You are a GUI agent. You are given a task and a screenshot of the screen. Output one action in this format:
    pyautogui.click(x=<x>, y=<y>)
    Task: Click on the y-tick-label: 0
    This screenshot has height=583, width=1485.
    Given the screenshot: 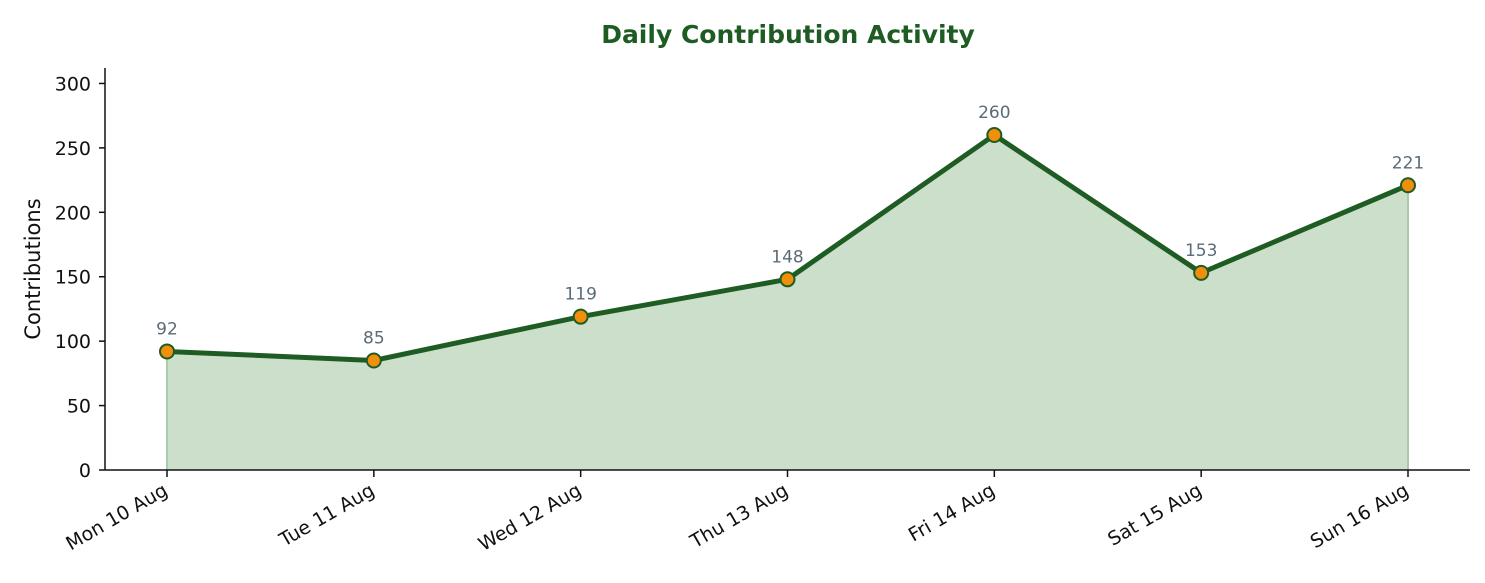 What is the action you would take?
    pyautogui.click(x=85, y=471)
    